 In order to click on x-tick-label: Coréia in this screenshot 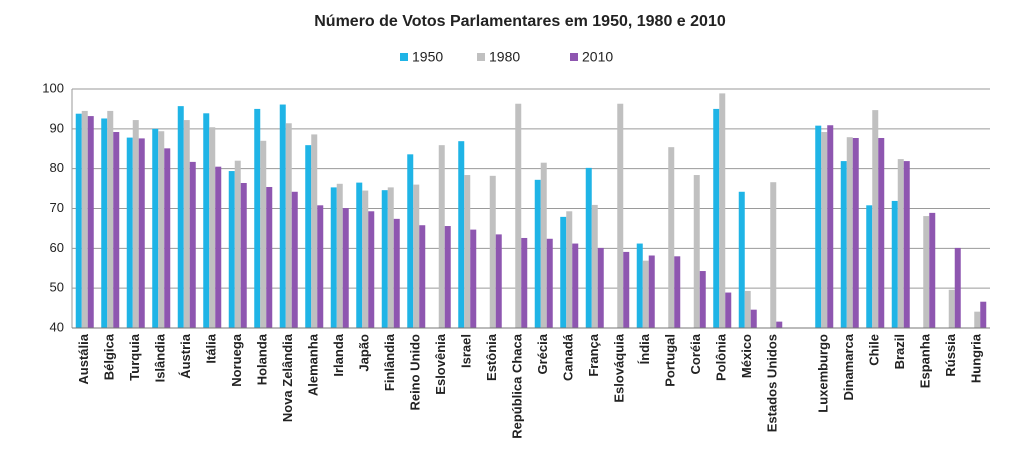, I will do `click(695, 353)`.